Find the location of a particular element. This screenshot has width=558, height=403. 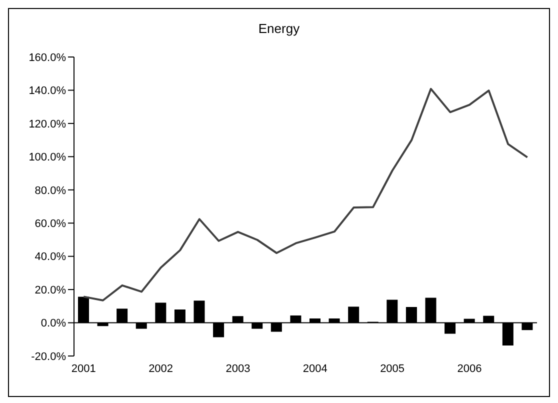

x-tick-label: 2004 is located at coordinates (315, 368).